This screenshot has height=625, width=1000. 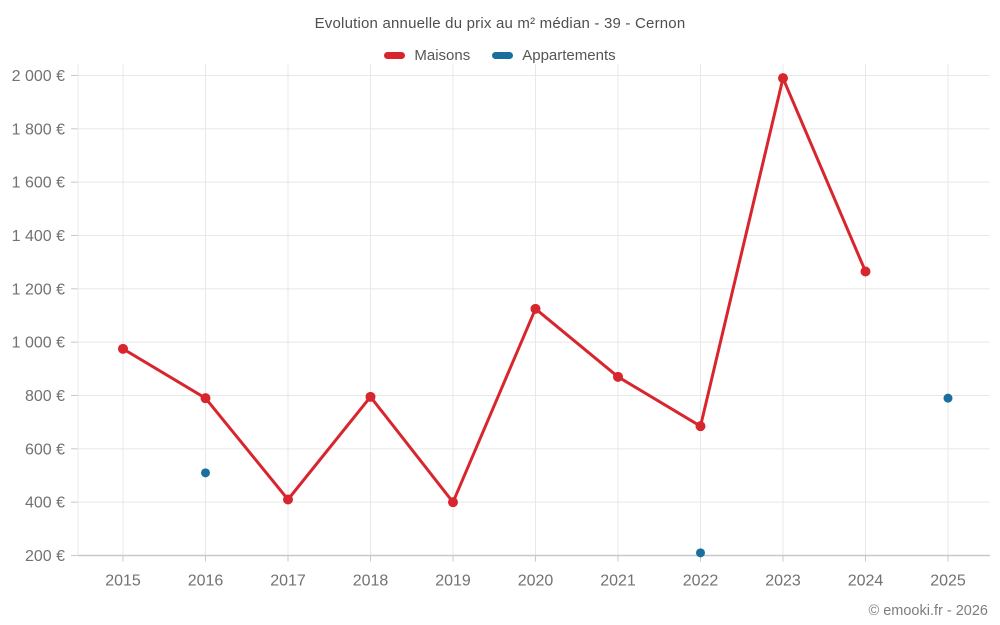 I want to click on svg-text: 2020, so click(x=536, y=581).